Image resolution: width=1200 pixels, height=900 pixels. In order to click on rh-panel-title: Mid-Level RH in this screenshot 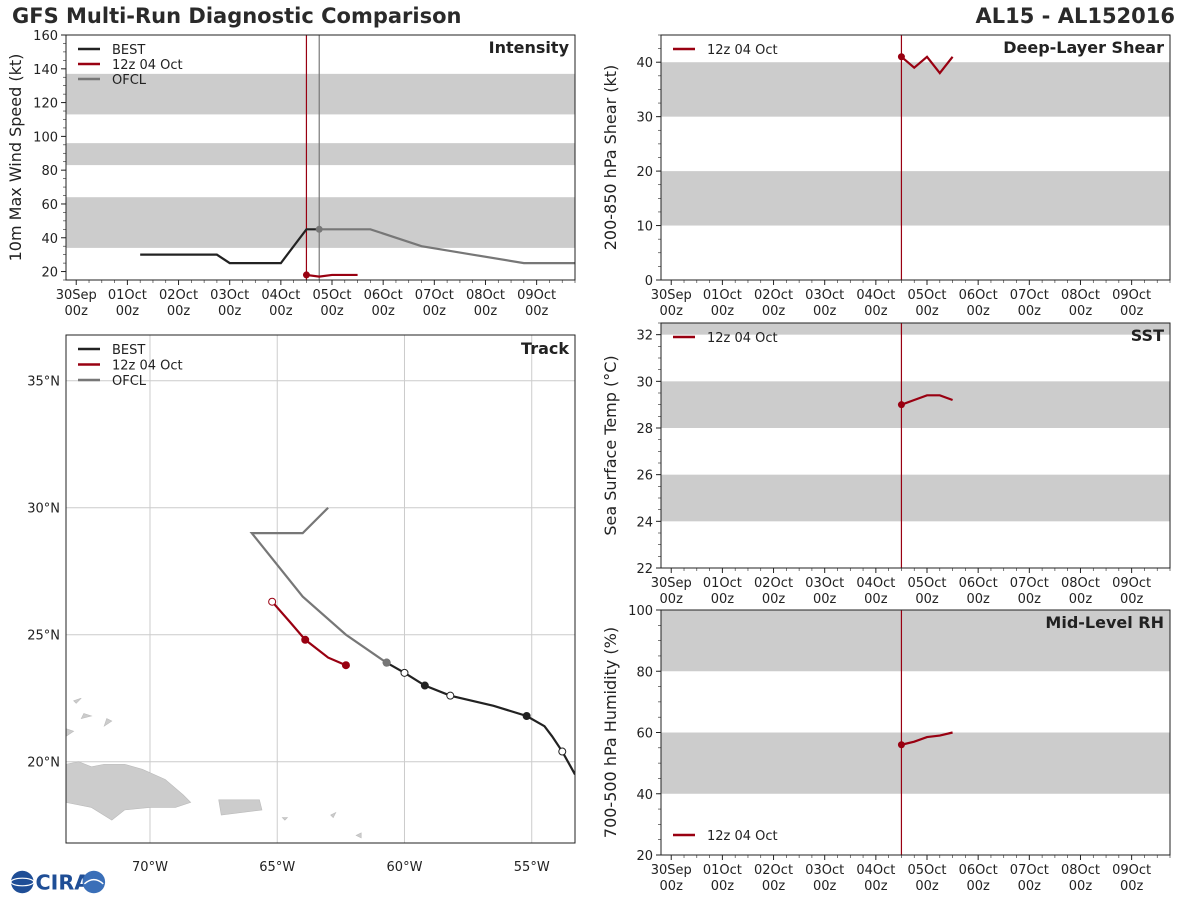, I will do `click(1104, 622)`.